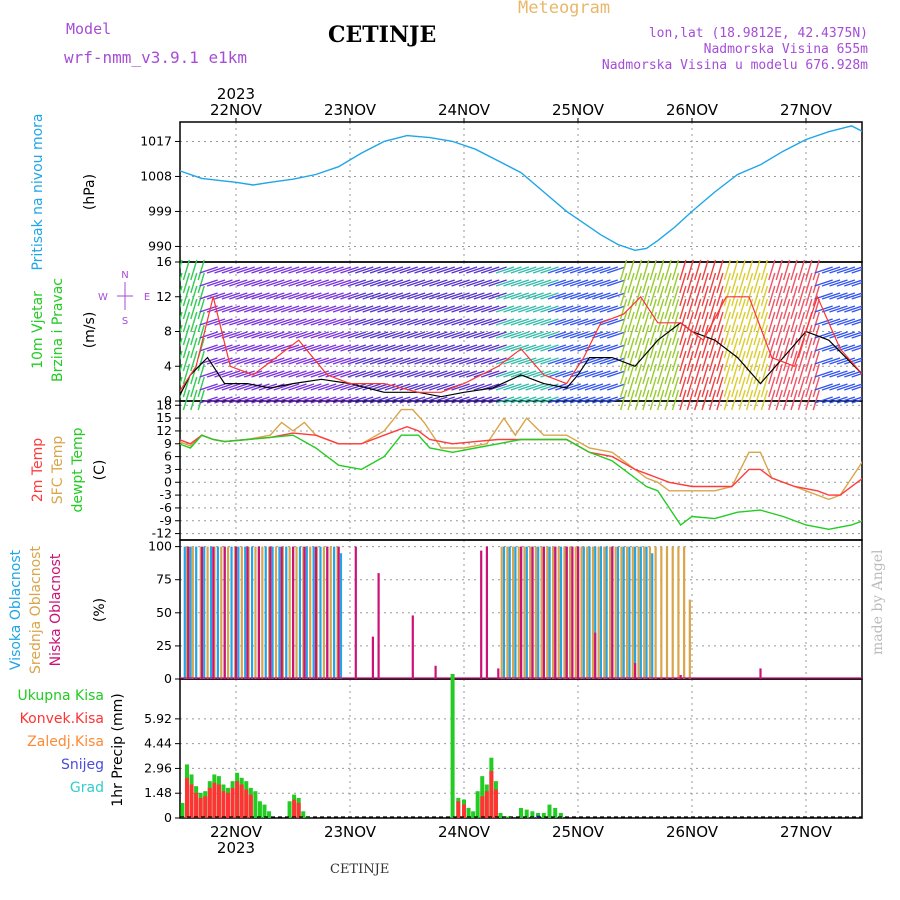  Describe the element at coordinates (65, 742) in the screenshot. I see `precip-legend-item: Zaledj.Kisa` at that location.